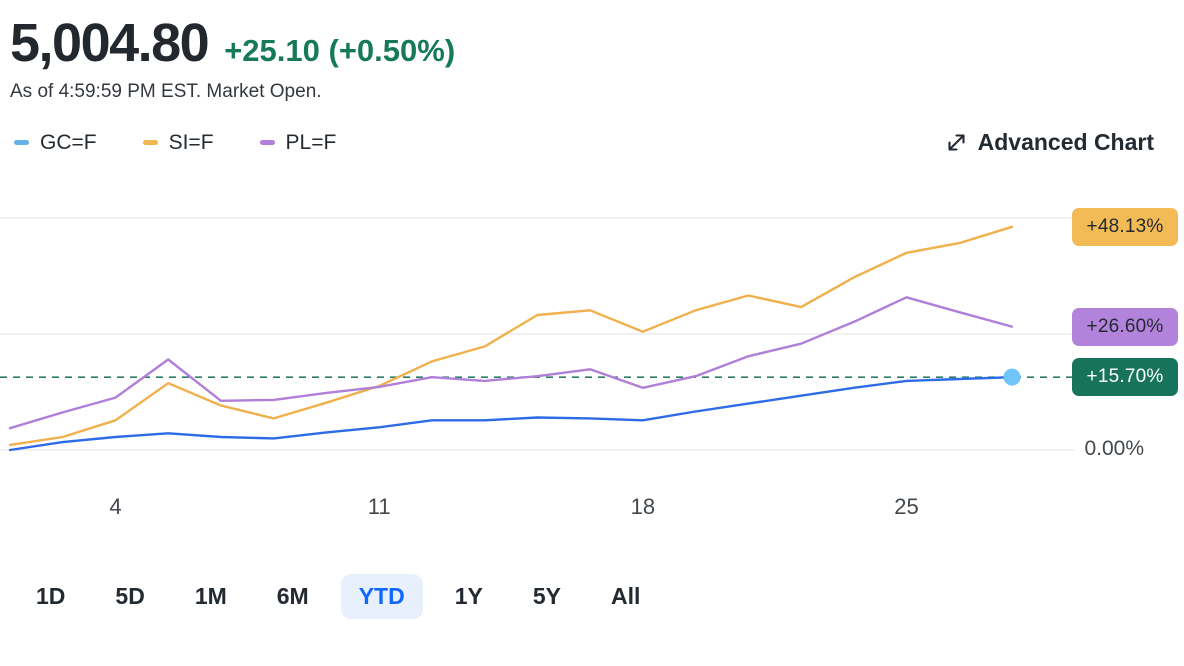  I want to click on x-axis: 4 11 18 25, so click(592, 507).